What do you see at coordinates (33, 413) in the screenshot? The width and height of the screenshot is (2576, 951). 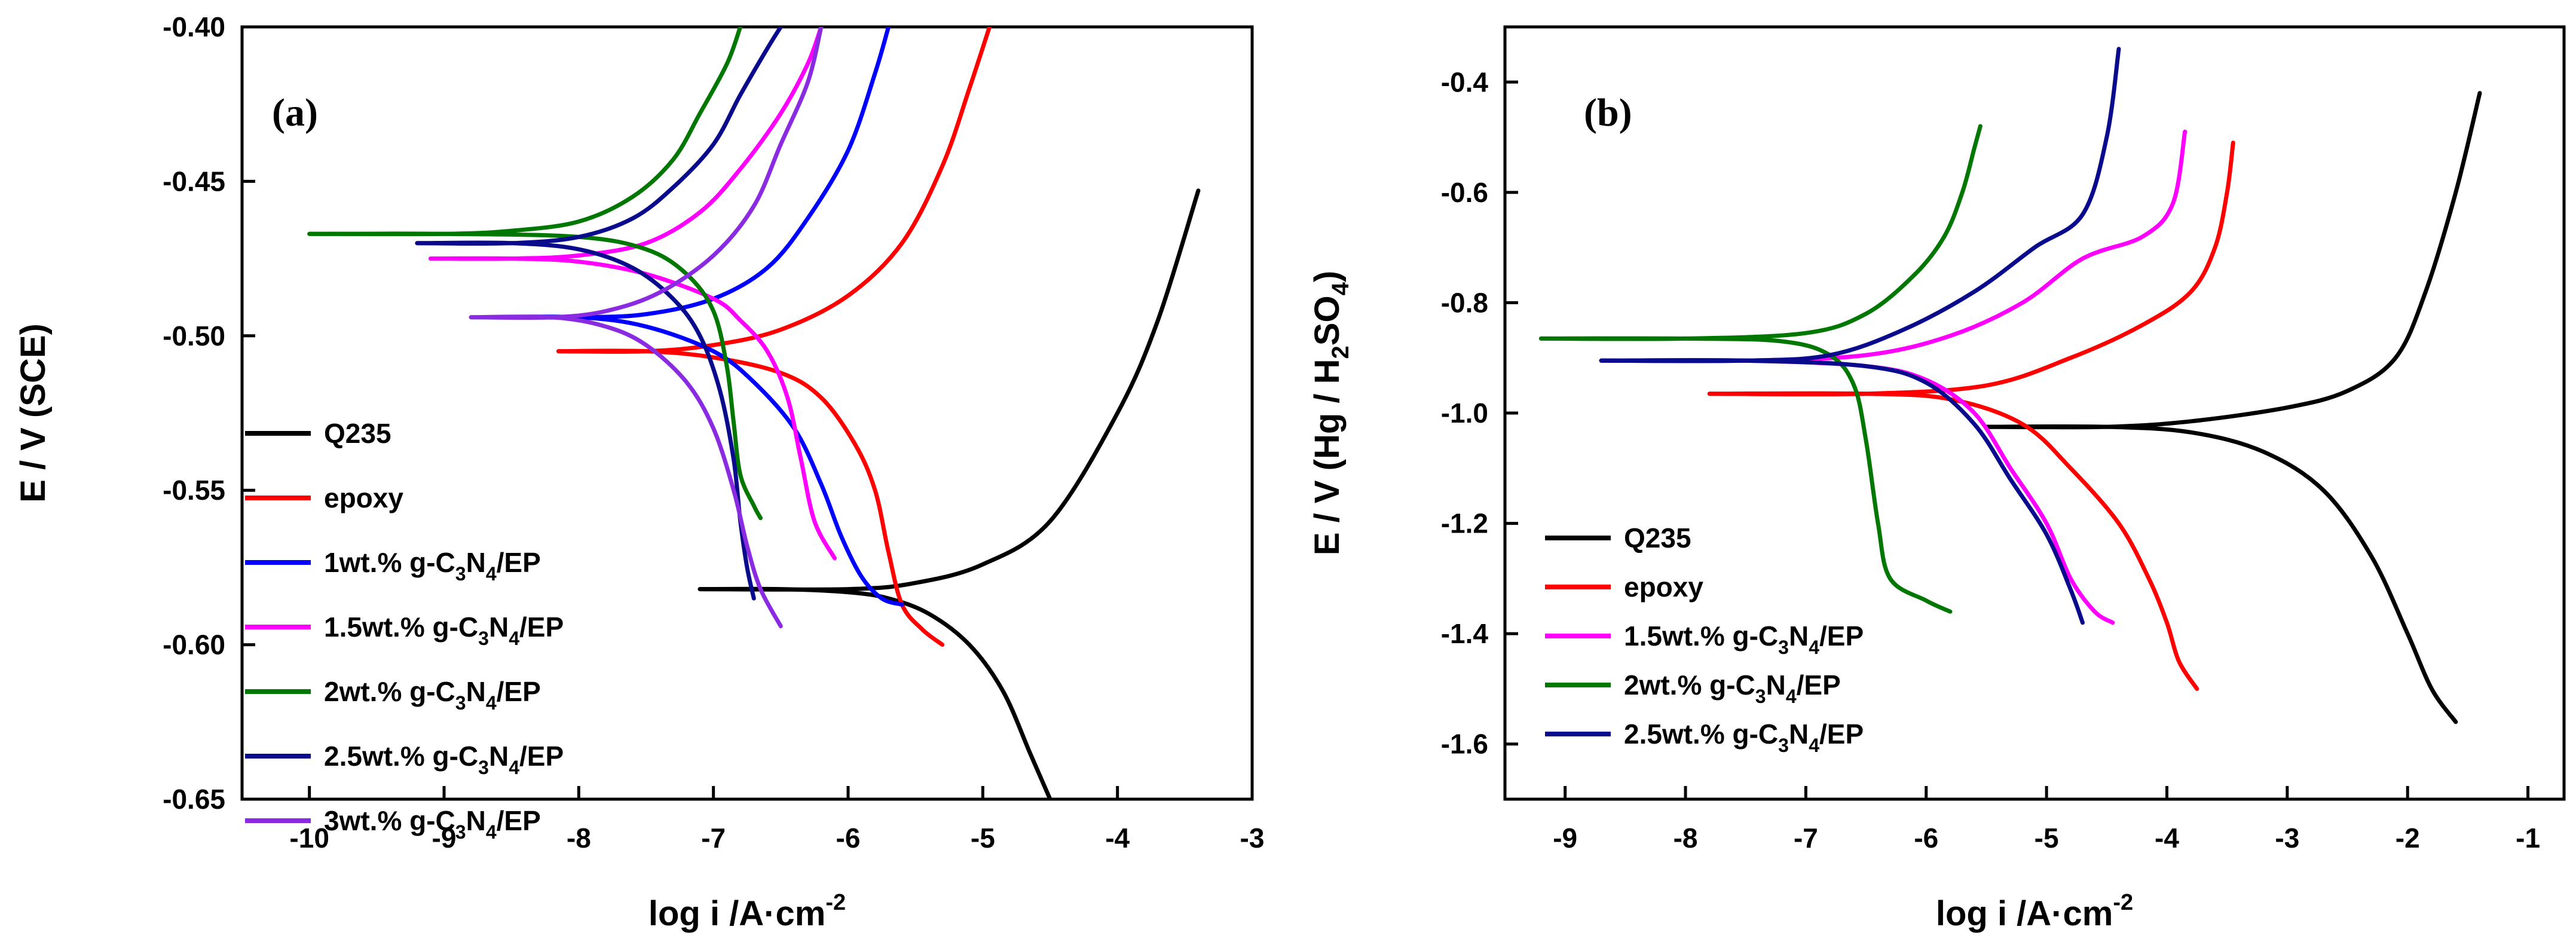 I see `y-axis-label: E / V (SCE)` at bounding box center [33, 413].